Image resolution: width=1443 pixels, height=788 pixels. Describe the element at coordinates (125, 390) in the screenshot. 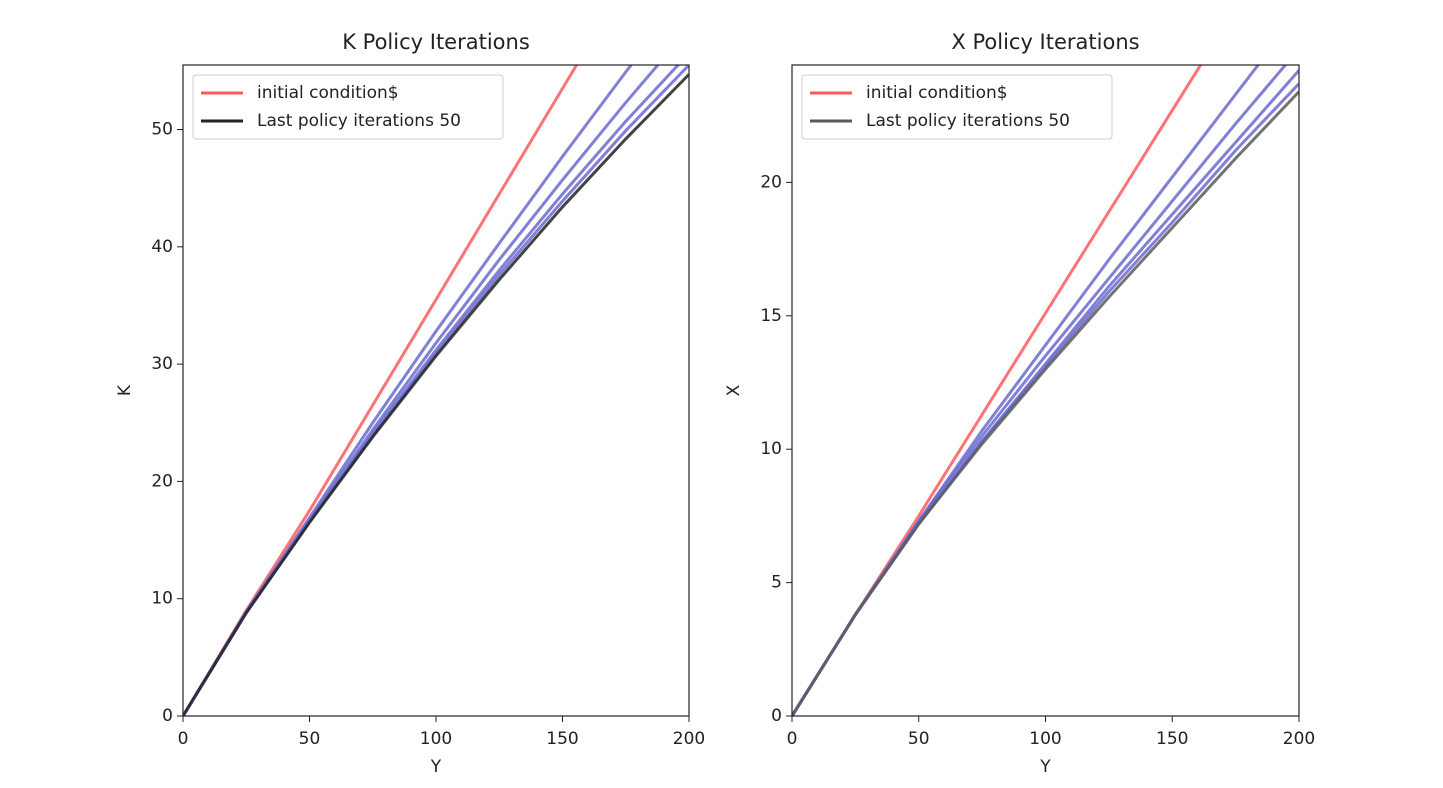

I see `y-axis-label: K` at that location.